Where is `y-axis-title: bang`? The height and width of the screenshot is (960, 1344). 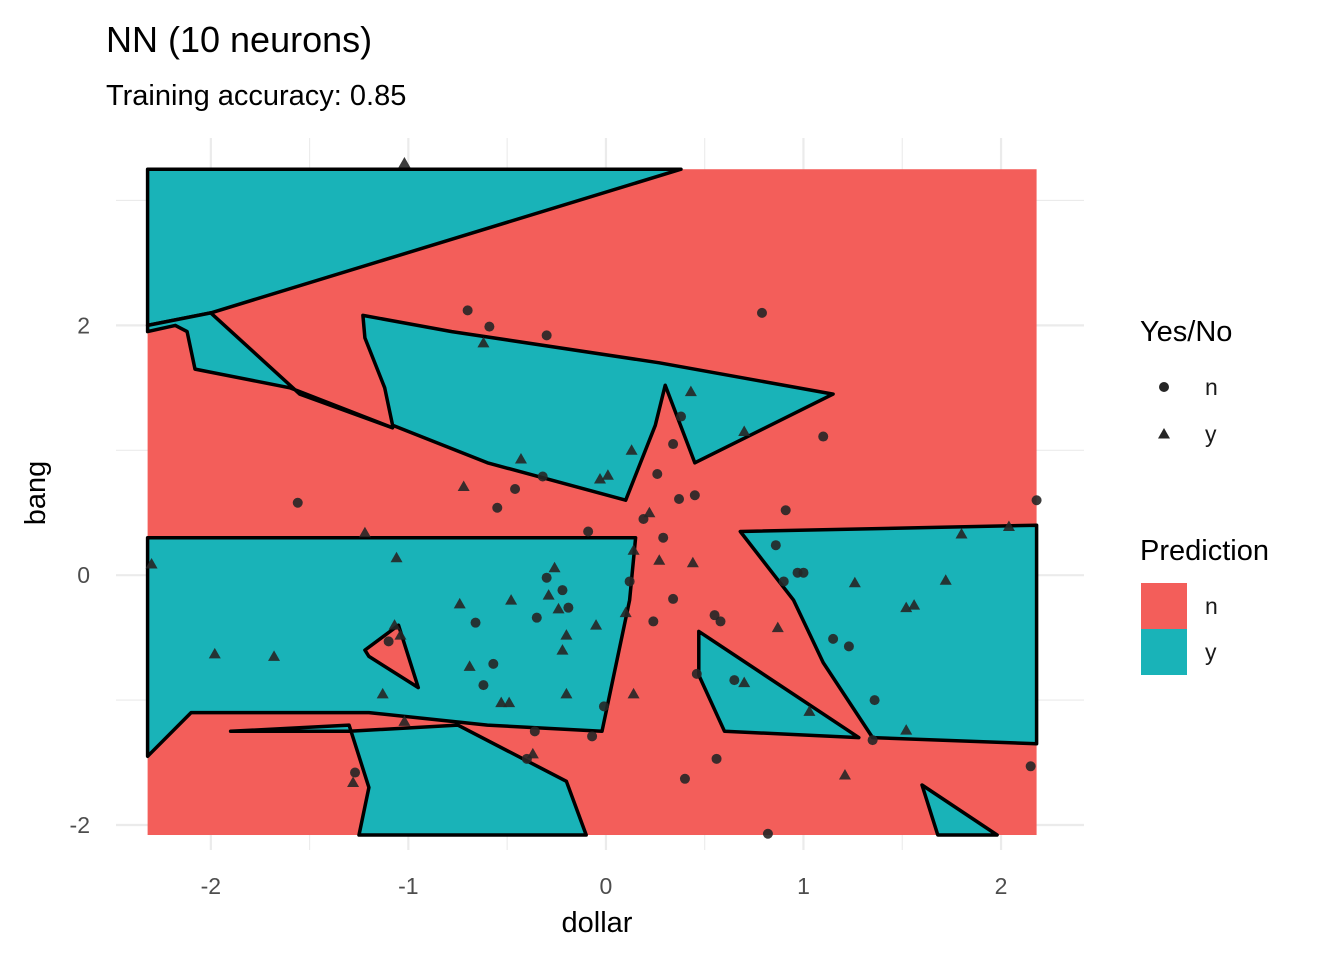 y-axis-title: bang is located at coordinates (36, 493).